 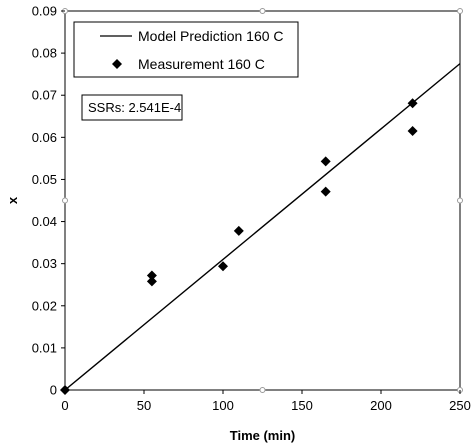 What do you see at coordinates (460, 405) in the screenshot?
I see `x-tick-label: 250` at bounding box center [460, 405].